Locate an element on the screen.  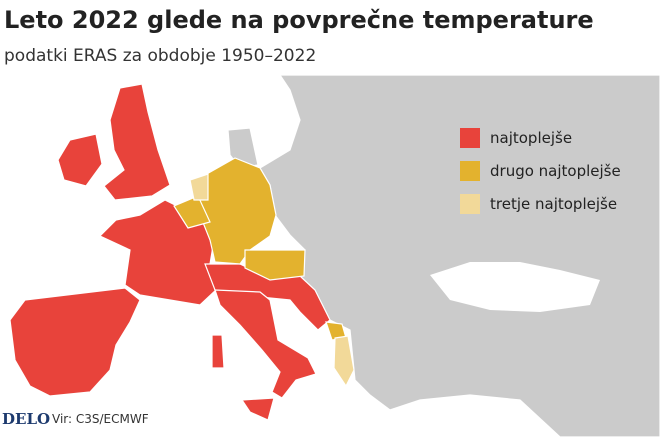
logo: DELO is located at coordinates (26, 419).